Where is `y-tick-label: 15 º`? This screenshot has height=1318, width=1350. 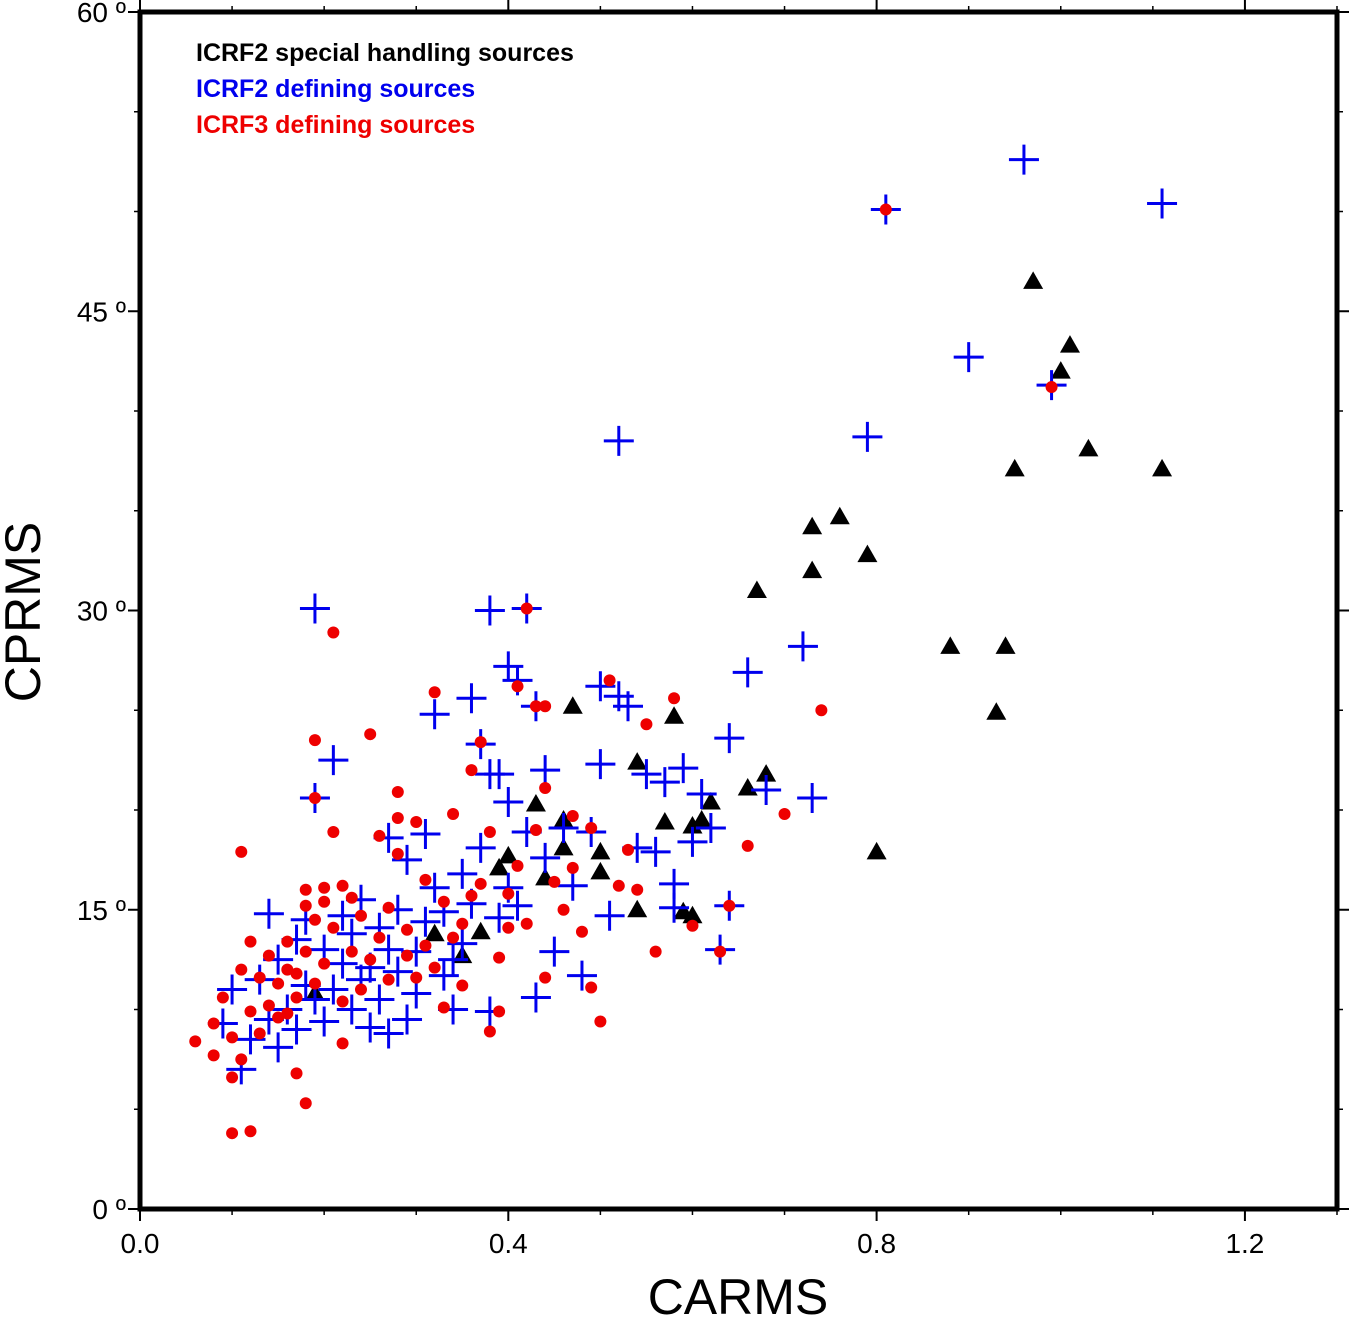 y-tick-label: 15 º is located at coordinates (101, 910).